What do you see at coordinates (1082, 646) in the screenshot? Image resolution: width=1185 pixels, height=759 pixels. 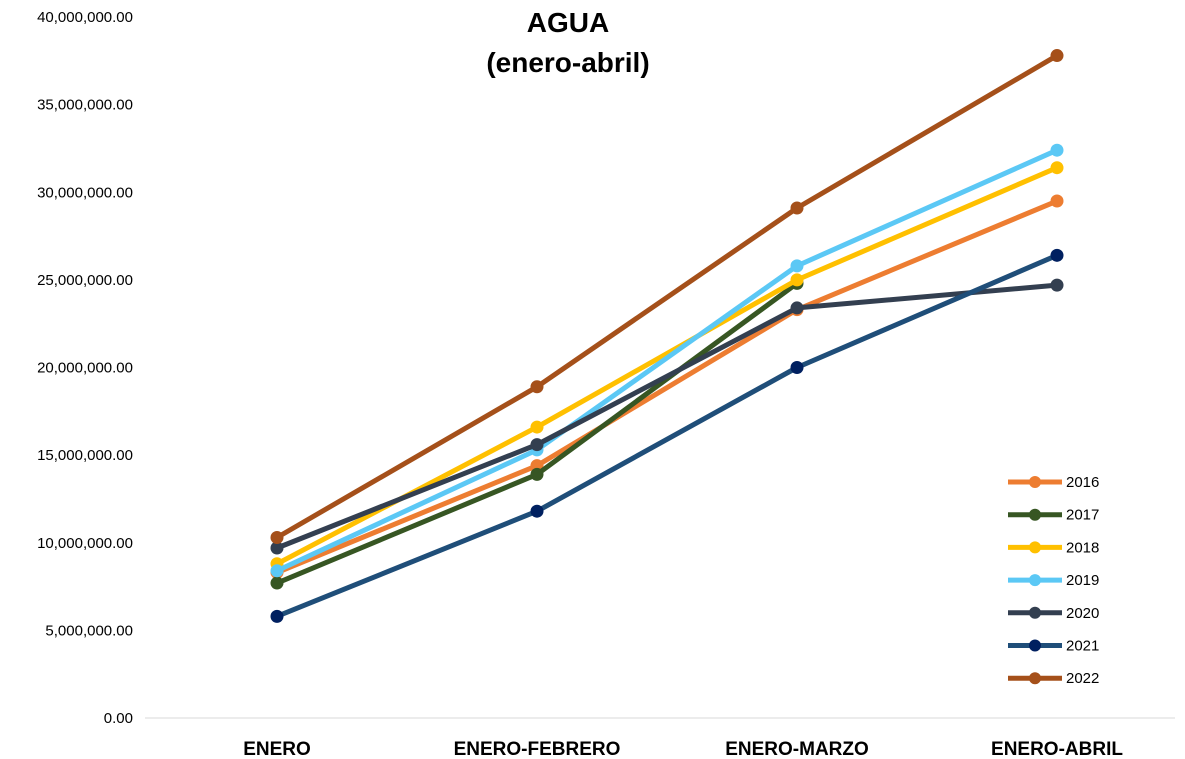 I see `legend-label-2021: 2021` at bounding box center [1082, 646].